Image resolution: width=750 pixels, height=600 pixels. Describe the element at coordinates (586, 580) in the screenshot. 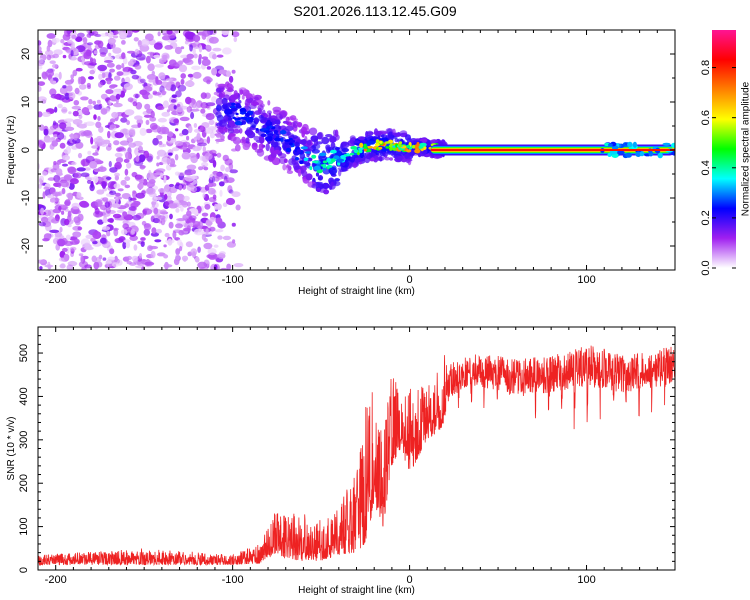

I see `x-tick-label: 100` at that location.